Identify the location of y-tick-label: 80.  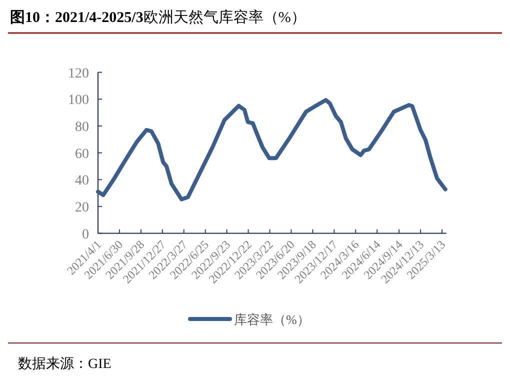
(82, 127).